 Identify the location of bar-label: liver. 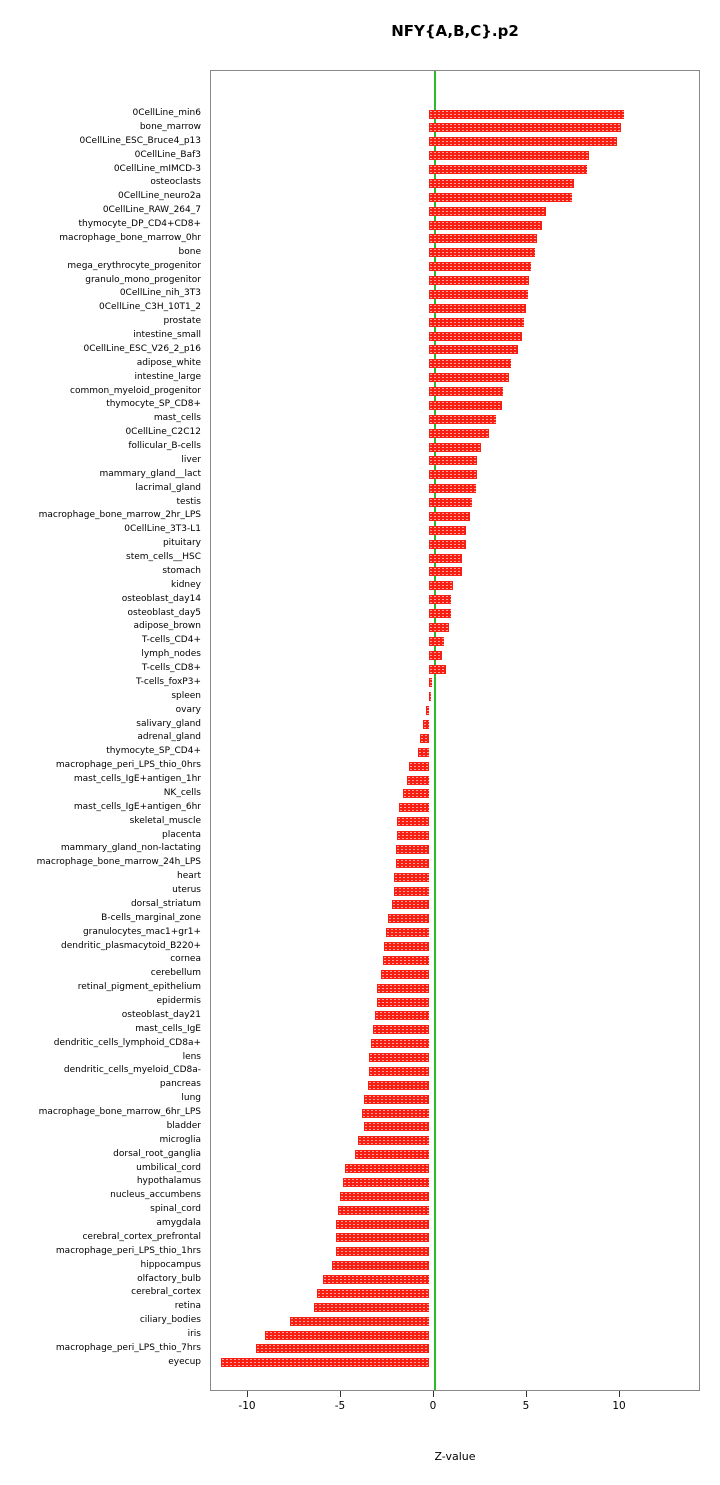
(191, 459).